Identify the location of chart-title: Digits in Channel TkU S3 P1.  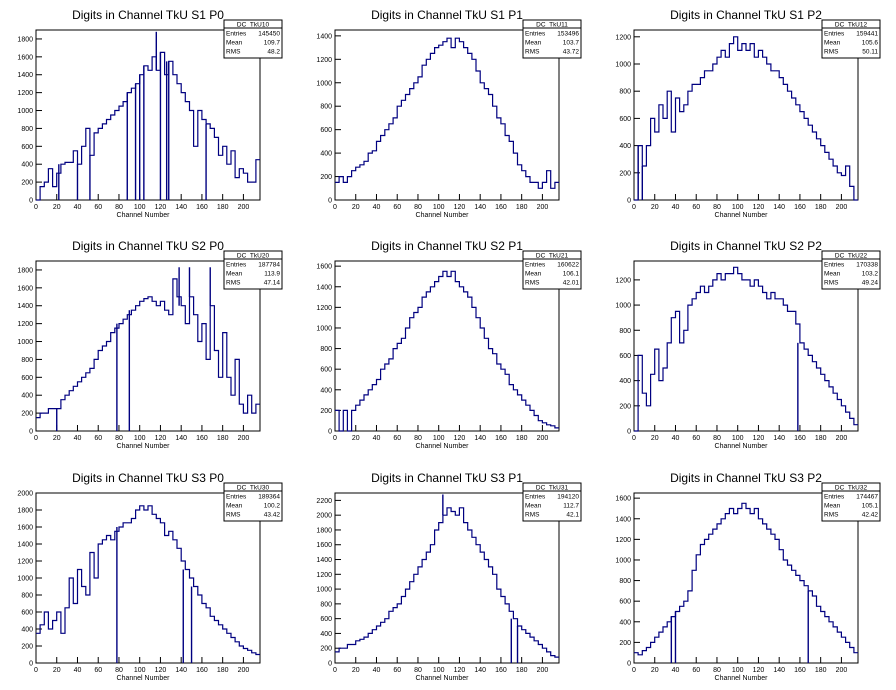
(447, 478).